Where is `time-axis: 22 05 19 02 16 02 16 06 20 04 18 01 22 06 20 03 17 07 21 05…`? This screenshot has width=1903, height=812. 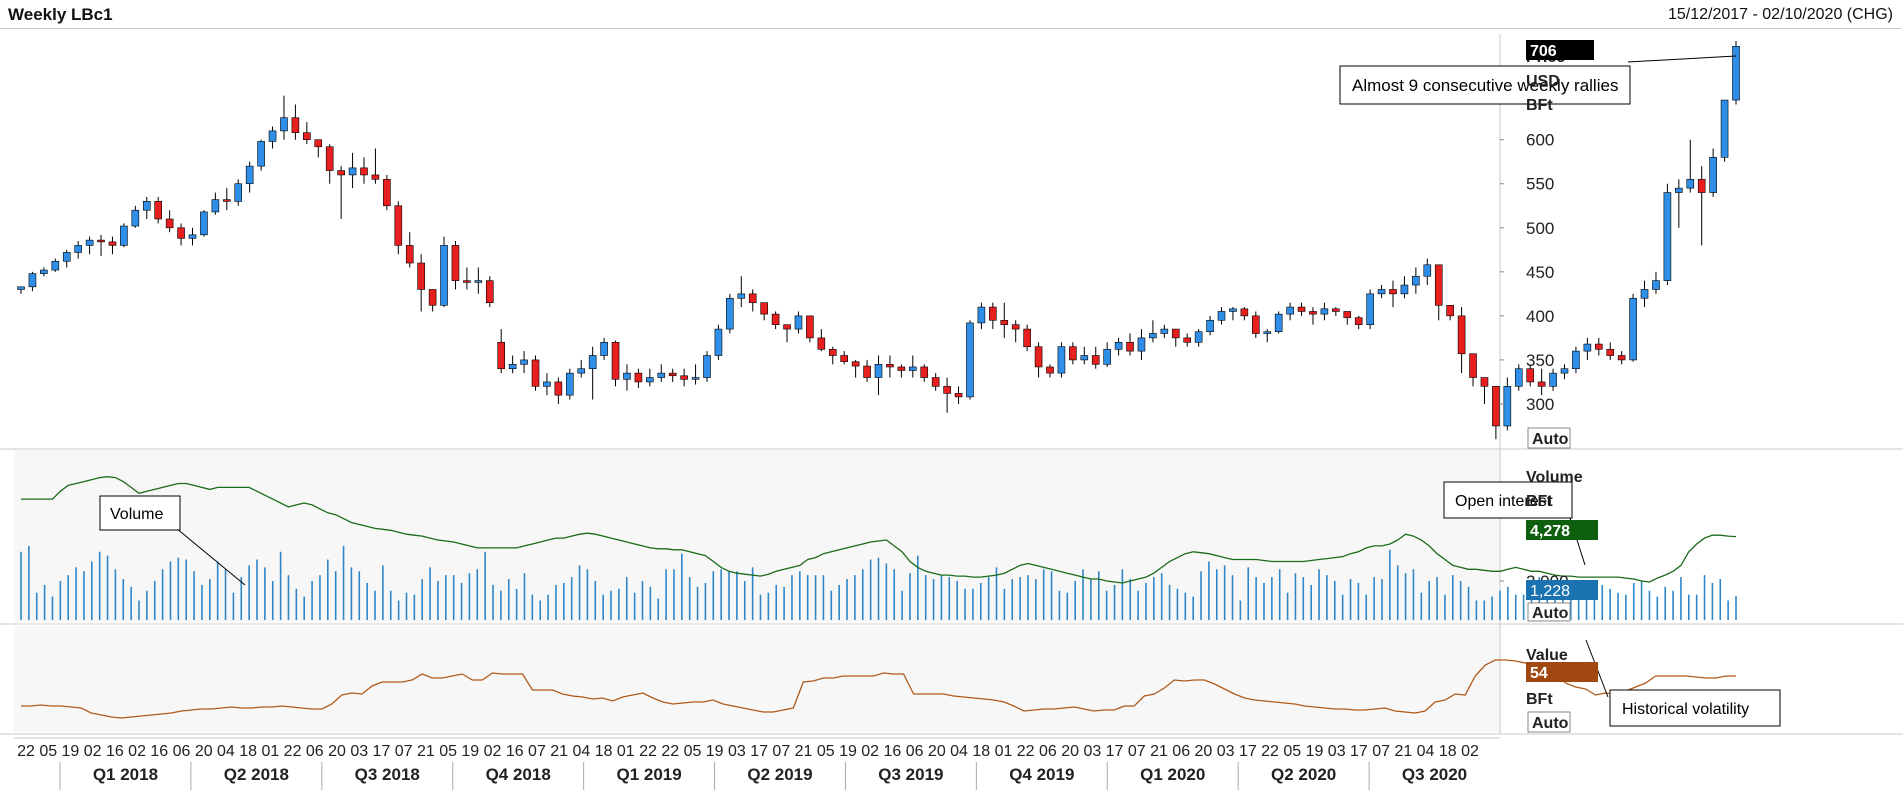 time-axis: 22 05 19 02 16 02 16 06 20 04 18 01 22 06 20 03 17 07 21 05… is located at coordinates (757, 763).